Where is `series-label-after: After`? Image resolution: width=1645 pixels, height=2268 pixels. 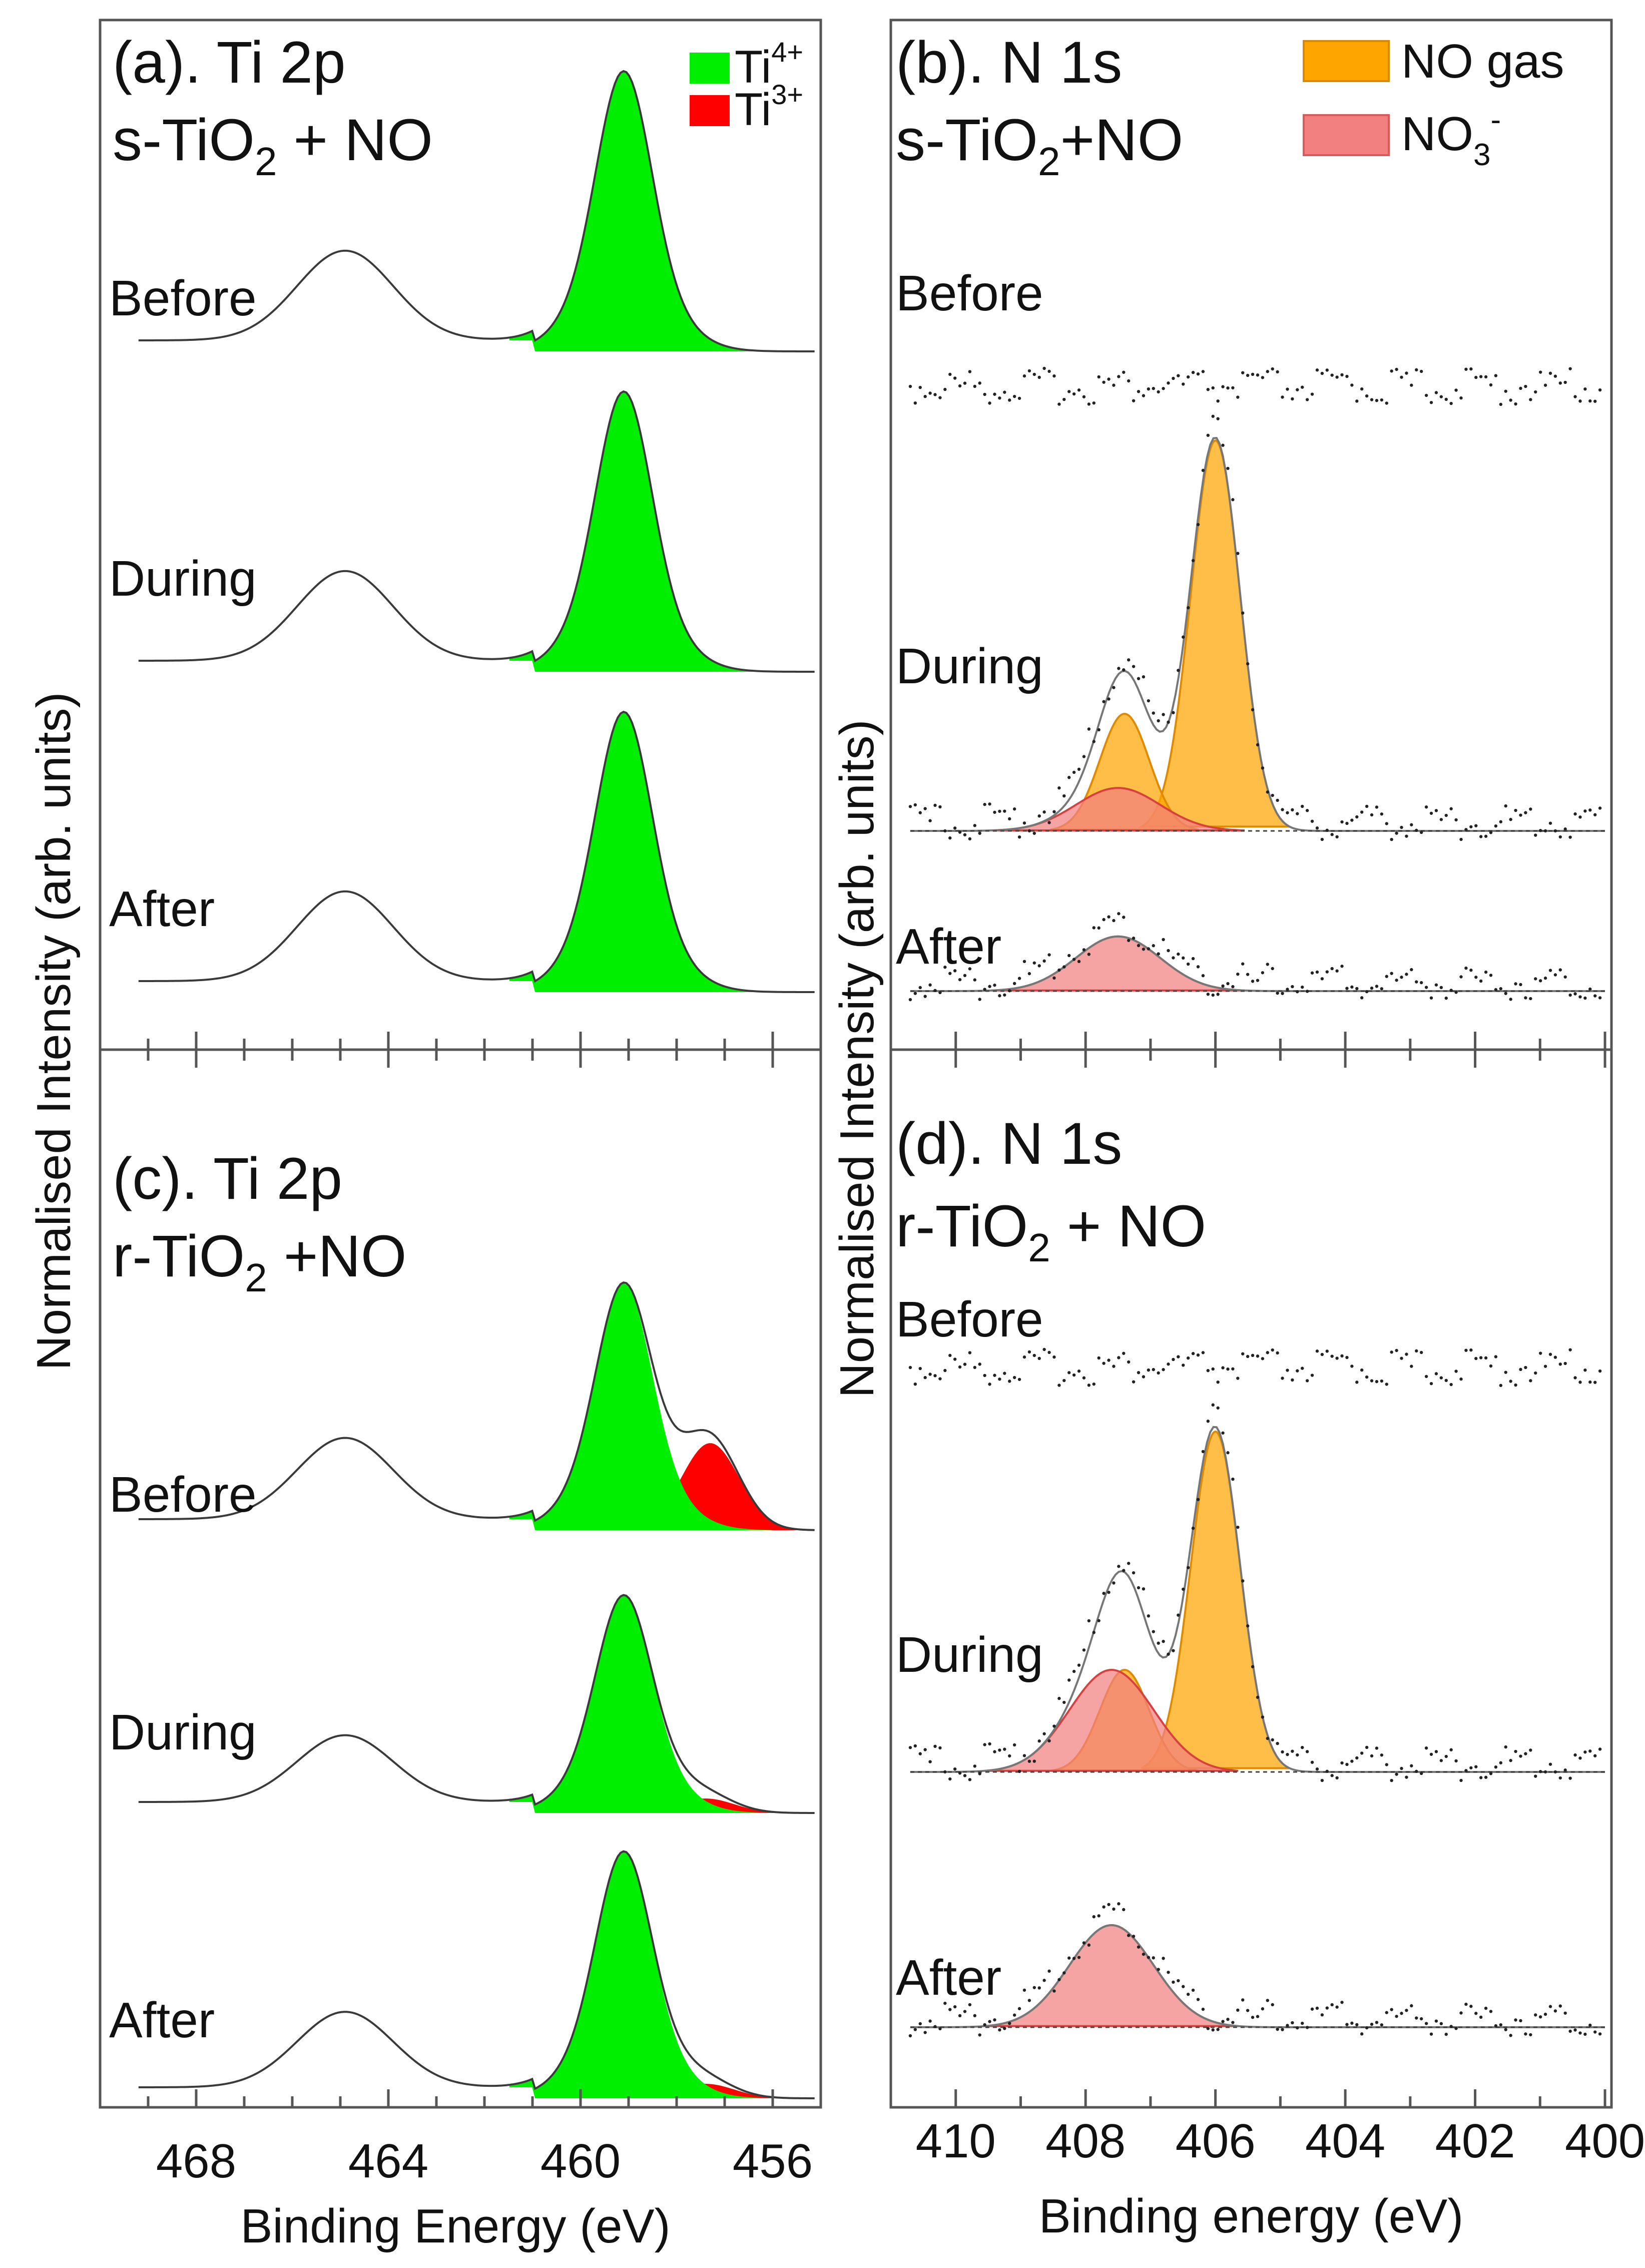 series-label-after: After is located at coordinates (949, 947).